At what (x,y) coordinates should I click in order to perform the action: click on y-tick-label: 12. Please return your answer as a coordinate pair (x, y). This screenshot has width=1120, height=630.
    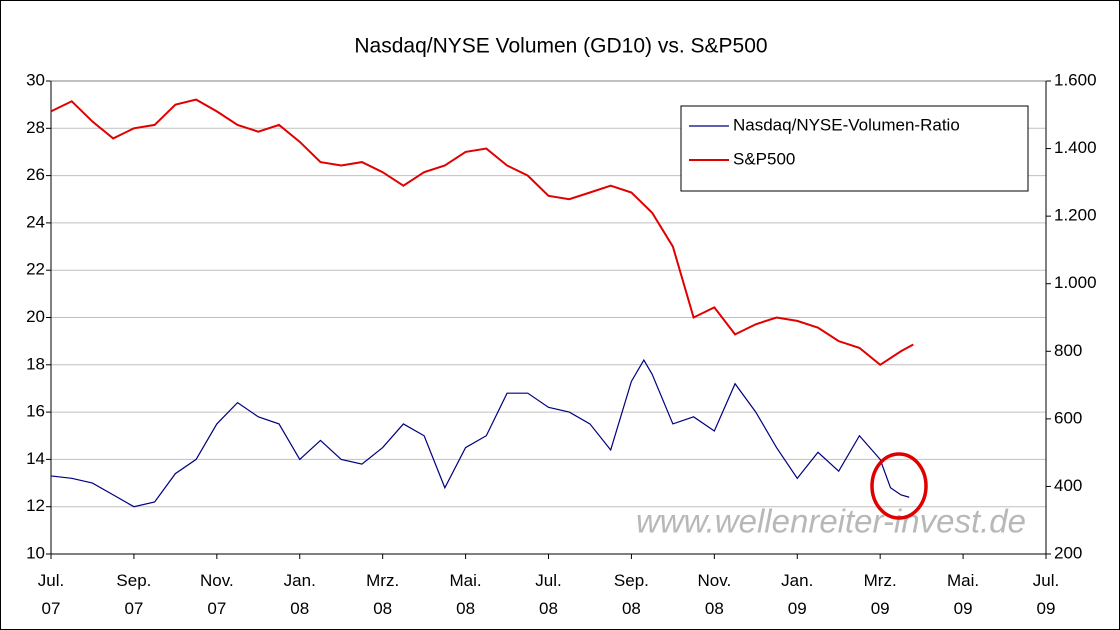
    Looking at the image, I should click on (35, 505).